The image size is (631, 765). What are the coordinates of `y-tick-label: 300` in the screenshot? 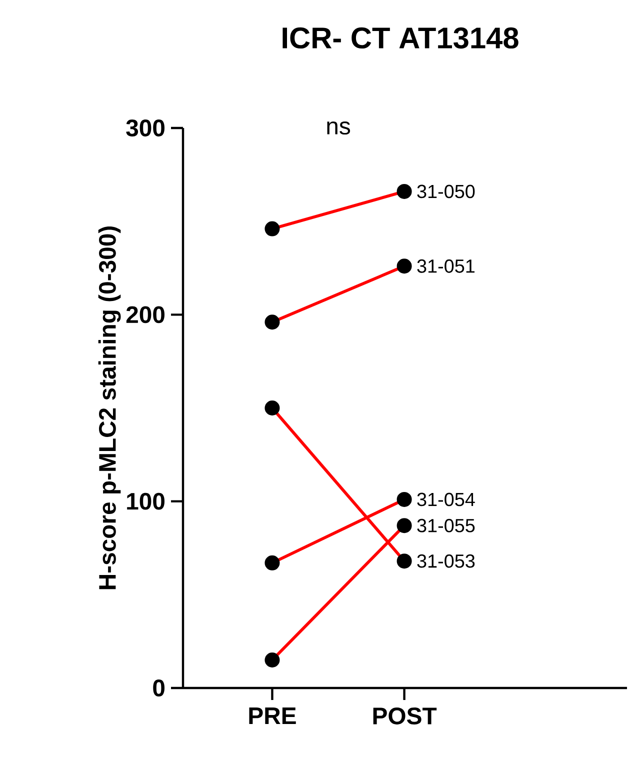 It's located at (145, 128).